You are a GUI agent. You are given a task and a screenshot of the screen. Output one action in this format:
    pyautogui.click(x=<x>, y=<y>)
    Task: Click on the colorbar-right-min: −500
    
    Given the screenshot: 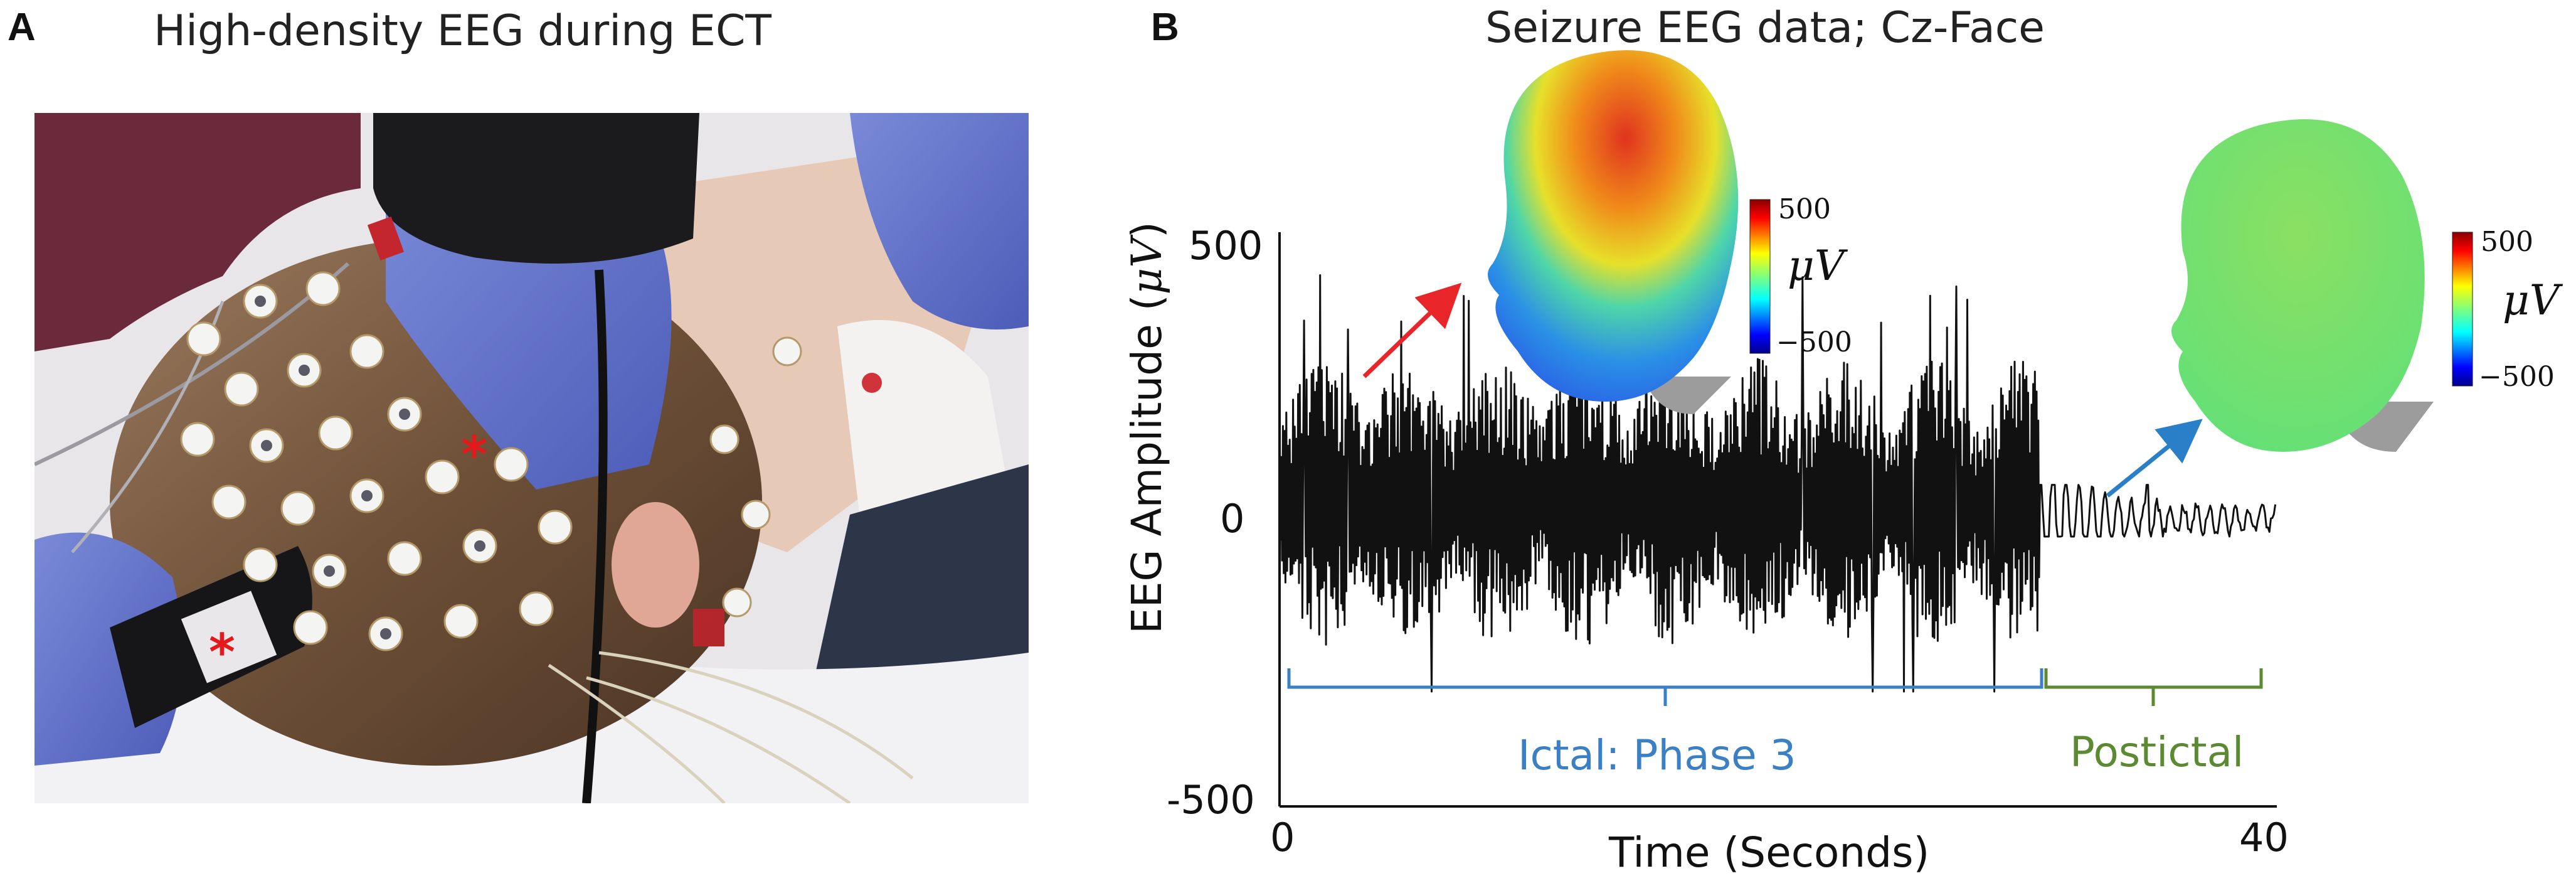 What is the action you would take?
    pyautogui.click(x=2517, y=377)
    